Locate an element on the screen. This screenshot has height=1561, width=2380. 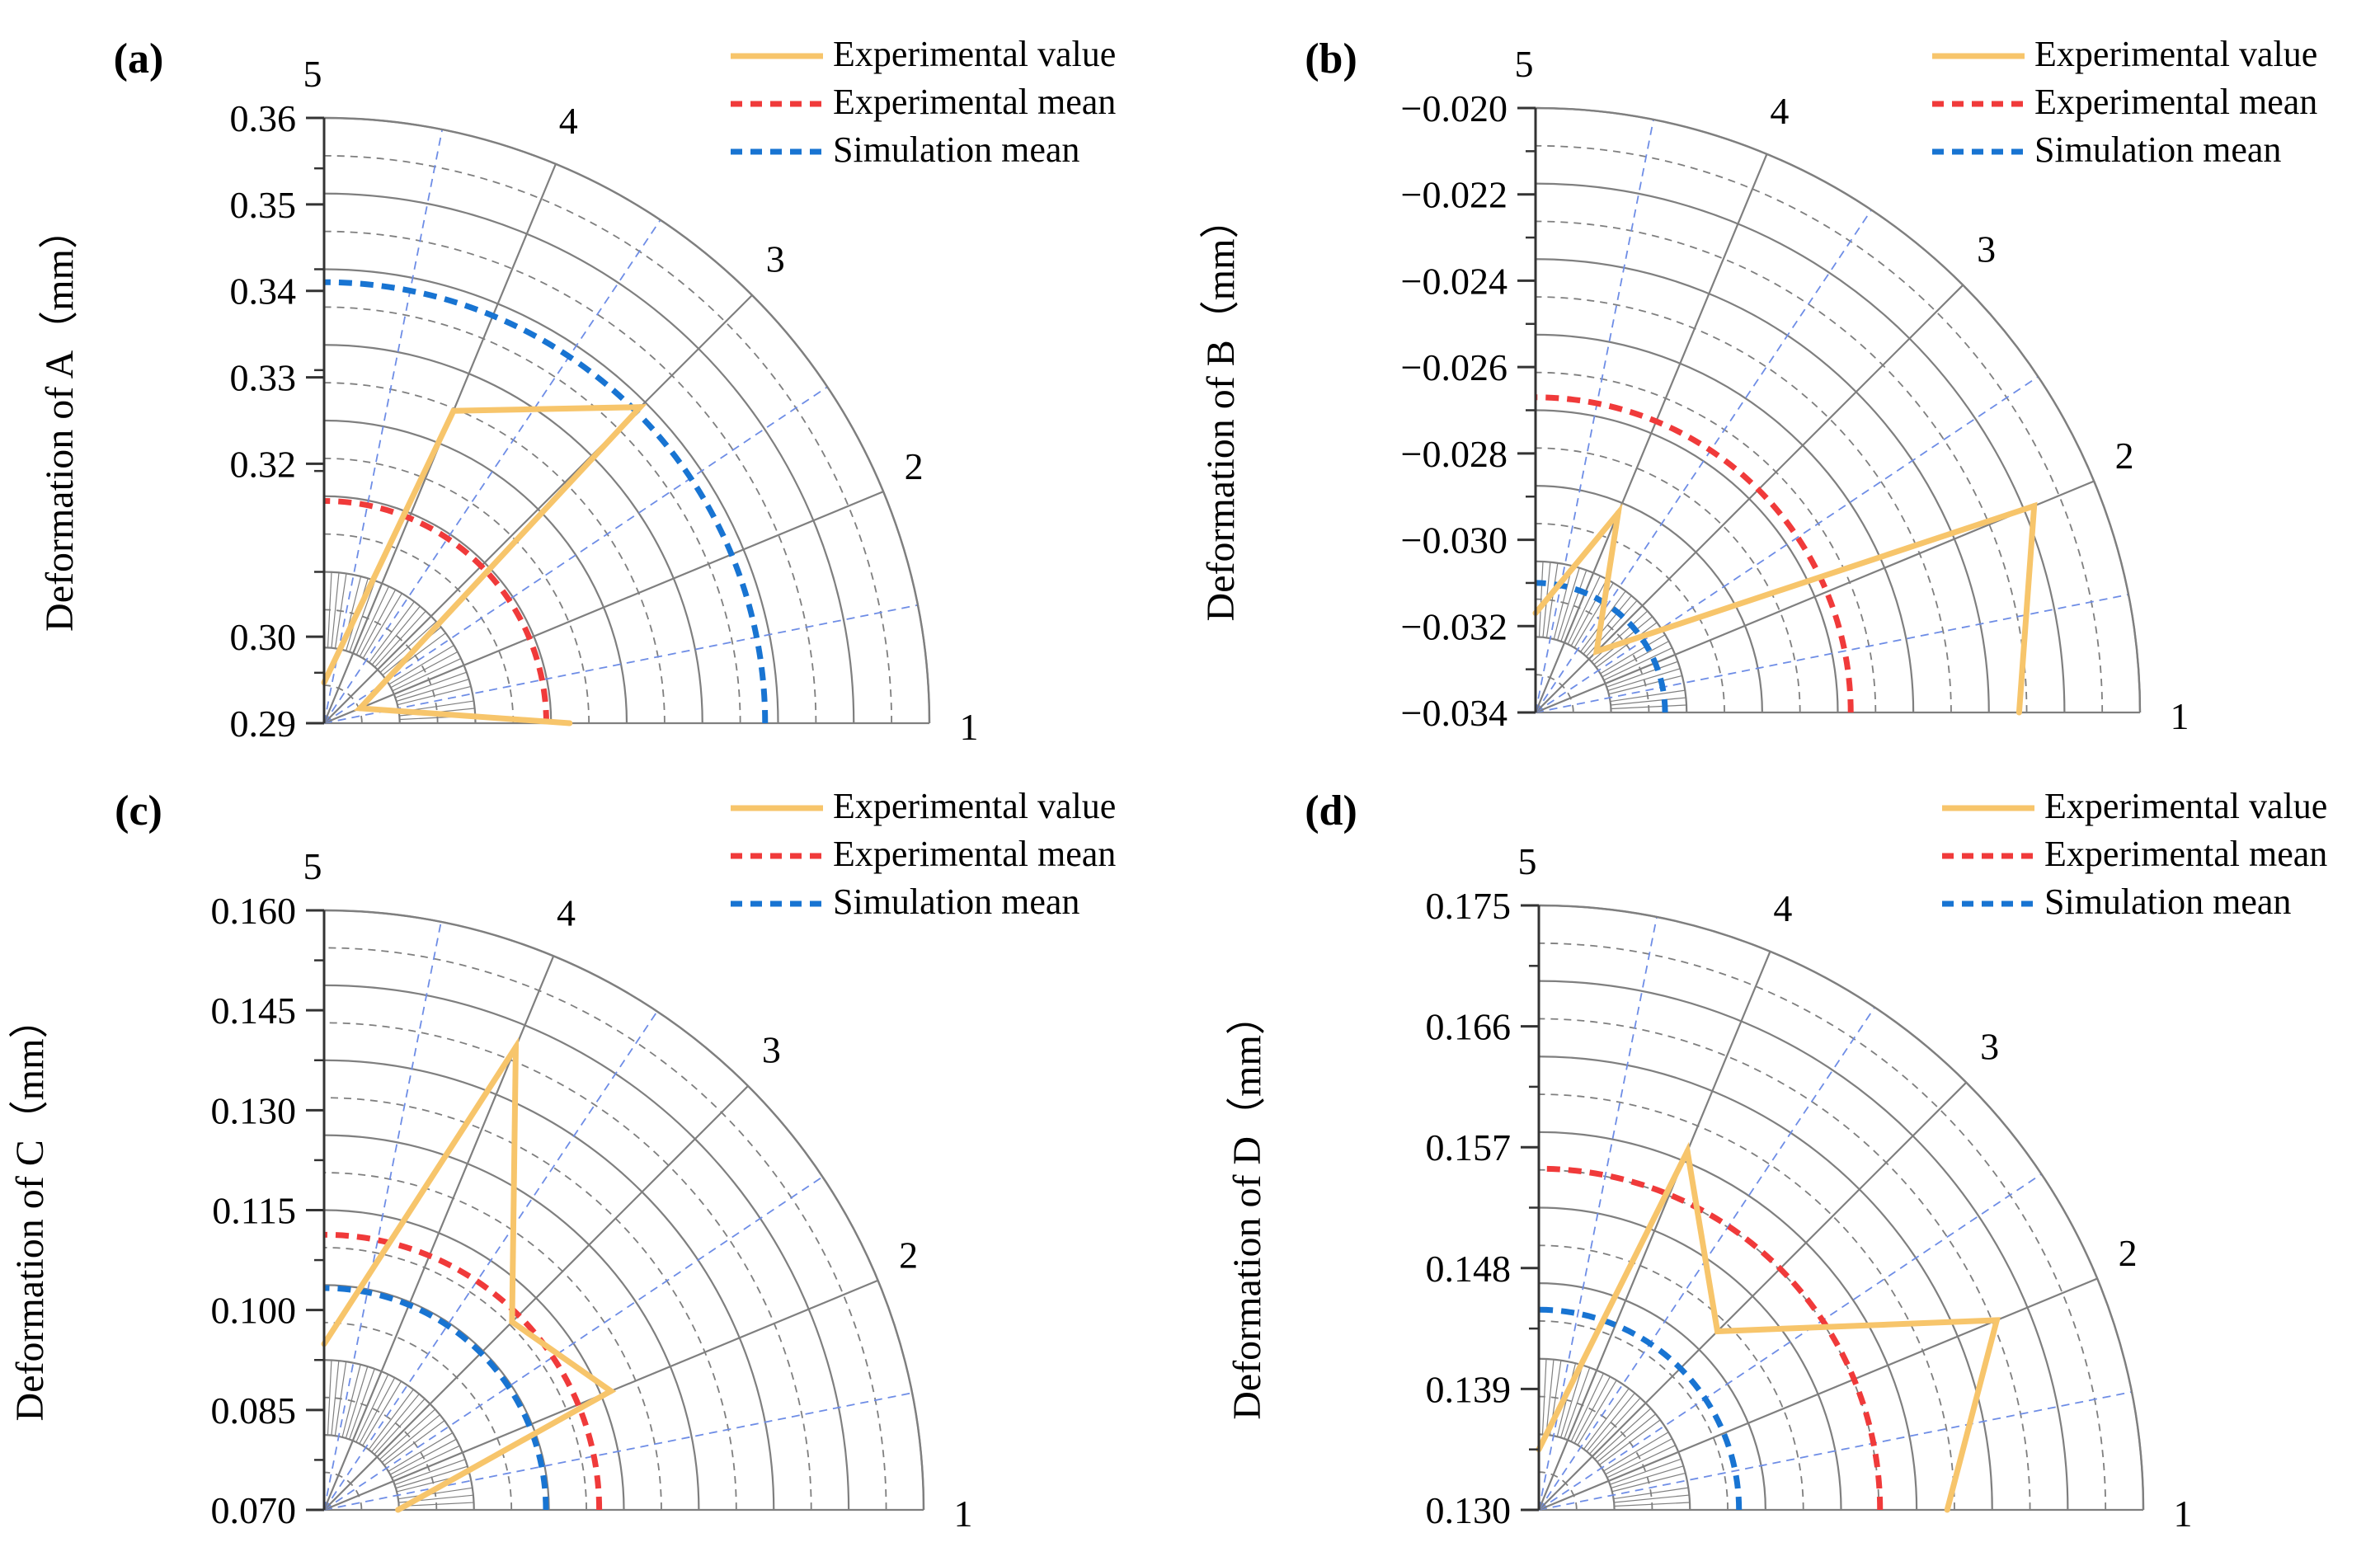
tick-label: 0.085 is located at coordinates (254, 1410).